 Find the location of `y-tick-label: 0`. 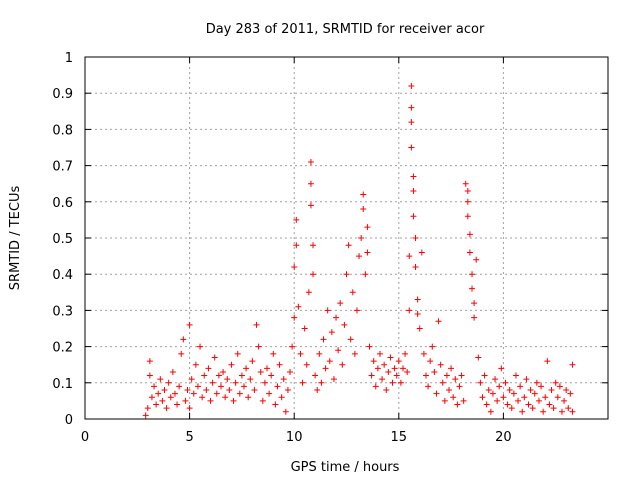

y-tick-label: 0 is located at coordinates (69, 420).